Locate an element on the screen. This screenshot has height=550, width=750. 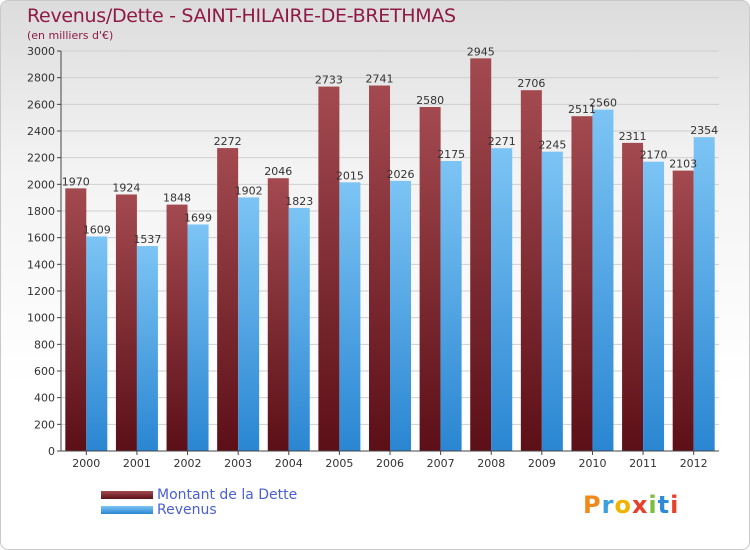
legend-item-dette: Montant de la Dette is located at coordinates (199, 494).